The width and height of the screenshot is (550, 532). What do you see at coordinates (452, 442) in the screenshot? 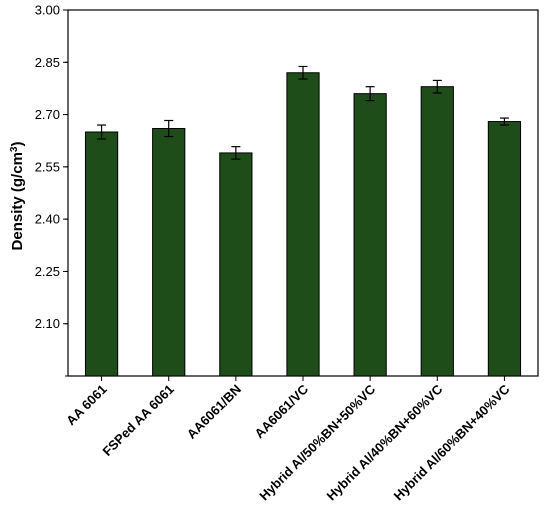
I see `x-tick-label: Hybrid Al/60%BN+40%VC` at bounding box center [452, 442].